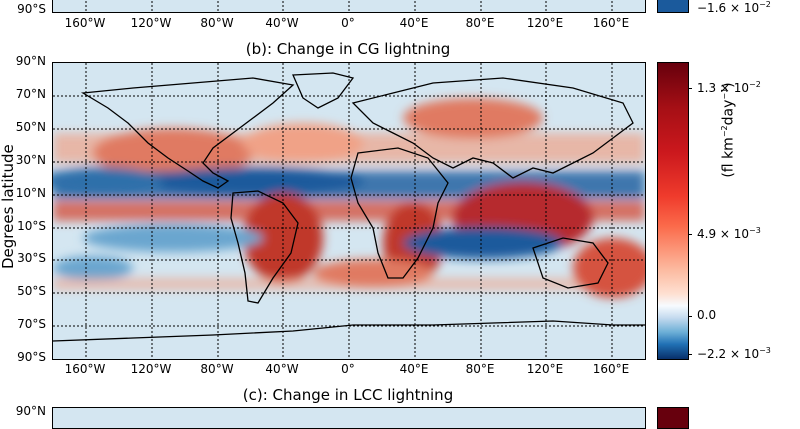  Describe the element at coordinates (31, 258) in the screenshot. I see `panel-b-lat-tick: 30°S` at that location.